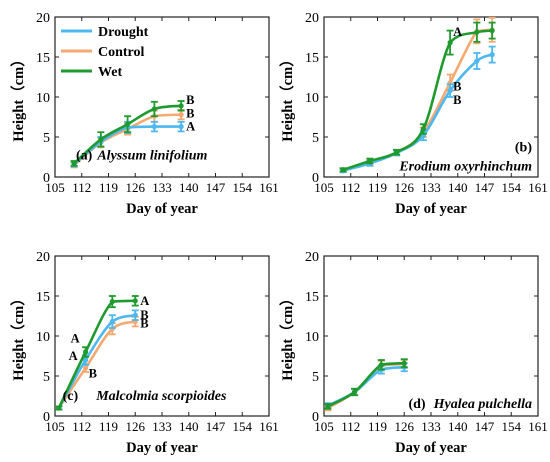 The width and height of the screenshot is (550, 462). I want to click on legend-label: Control, so click(121, 52).